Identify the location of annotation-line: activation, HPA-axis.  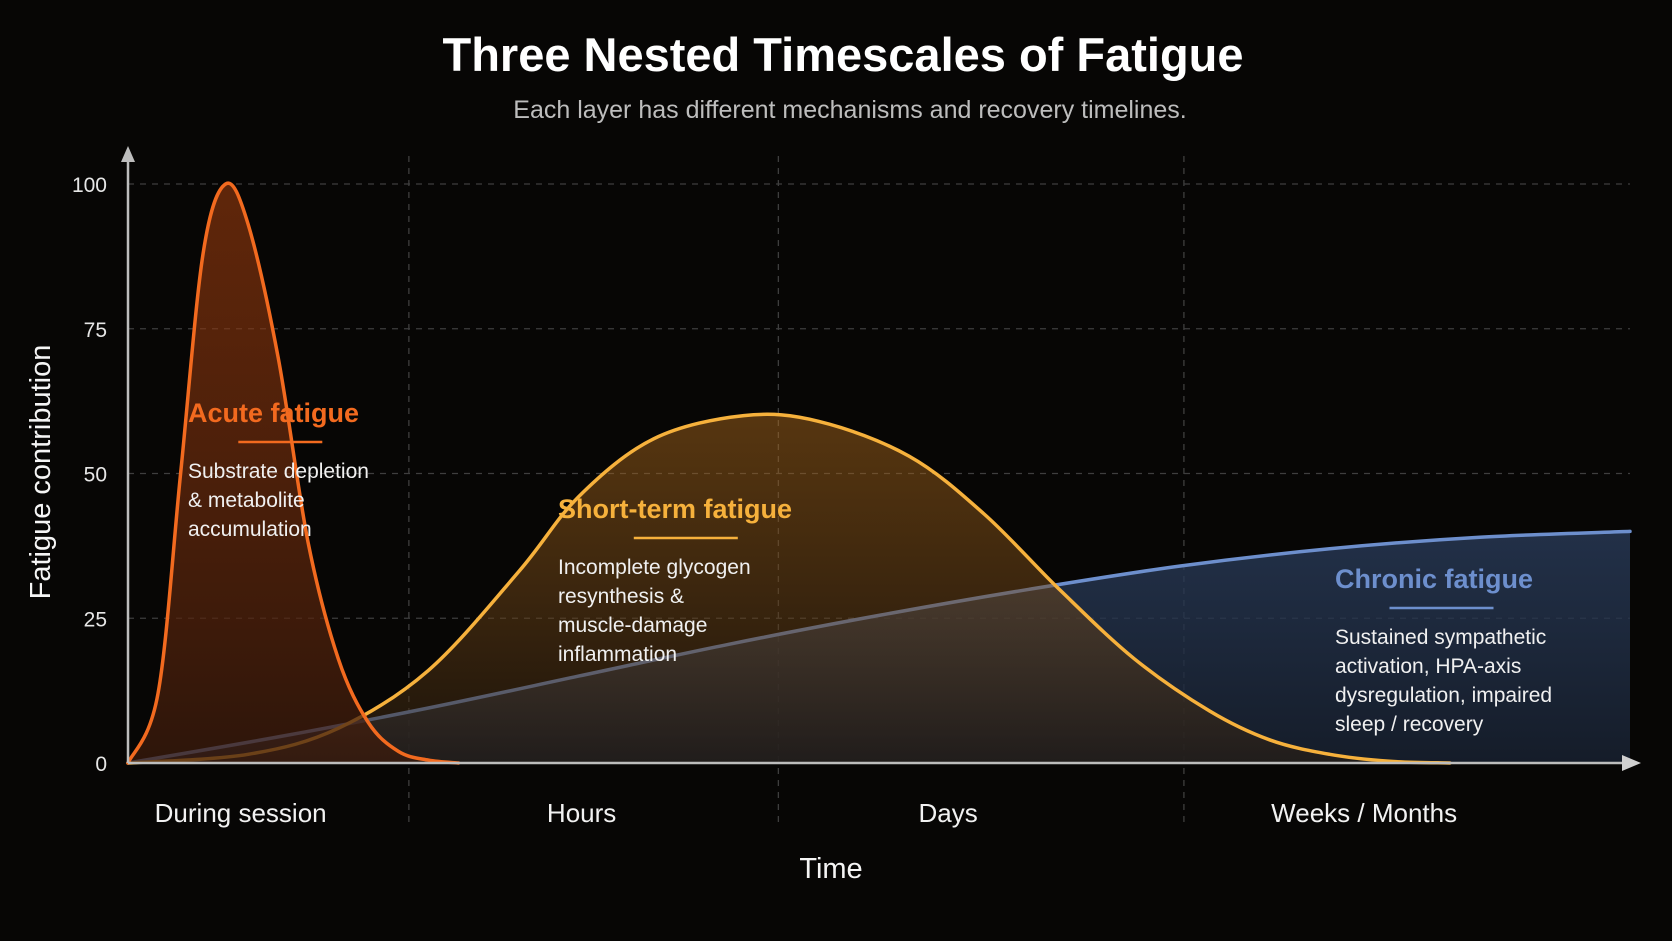
(1428, 666).